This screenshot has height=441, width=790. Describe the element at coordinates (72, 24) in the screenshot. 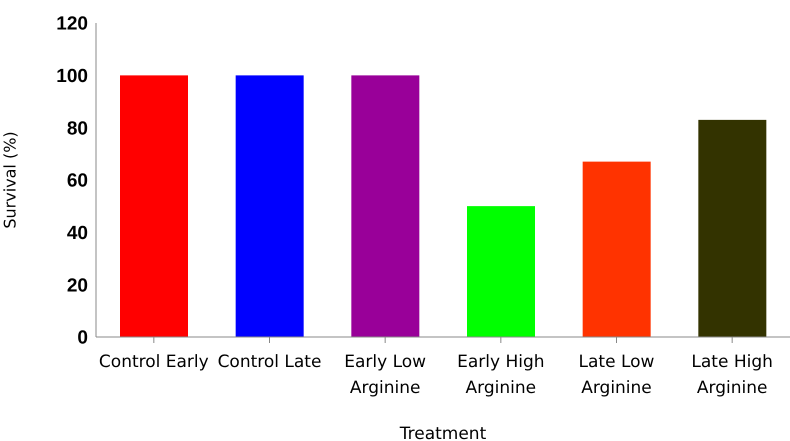

I see `y-tick-label: 120` at that location.